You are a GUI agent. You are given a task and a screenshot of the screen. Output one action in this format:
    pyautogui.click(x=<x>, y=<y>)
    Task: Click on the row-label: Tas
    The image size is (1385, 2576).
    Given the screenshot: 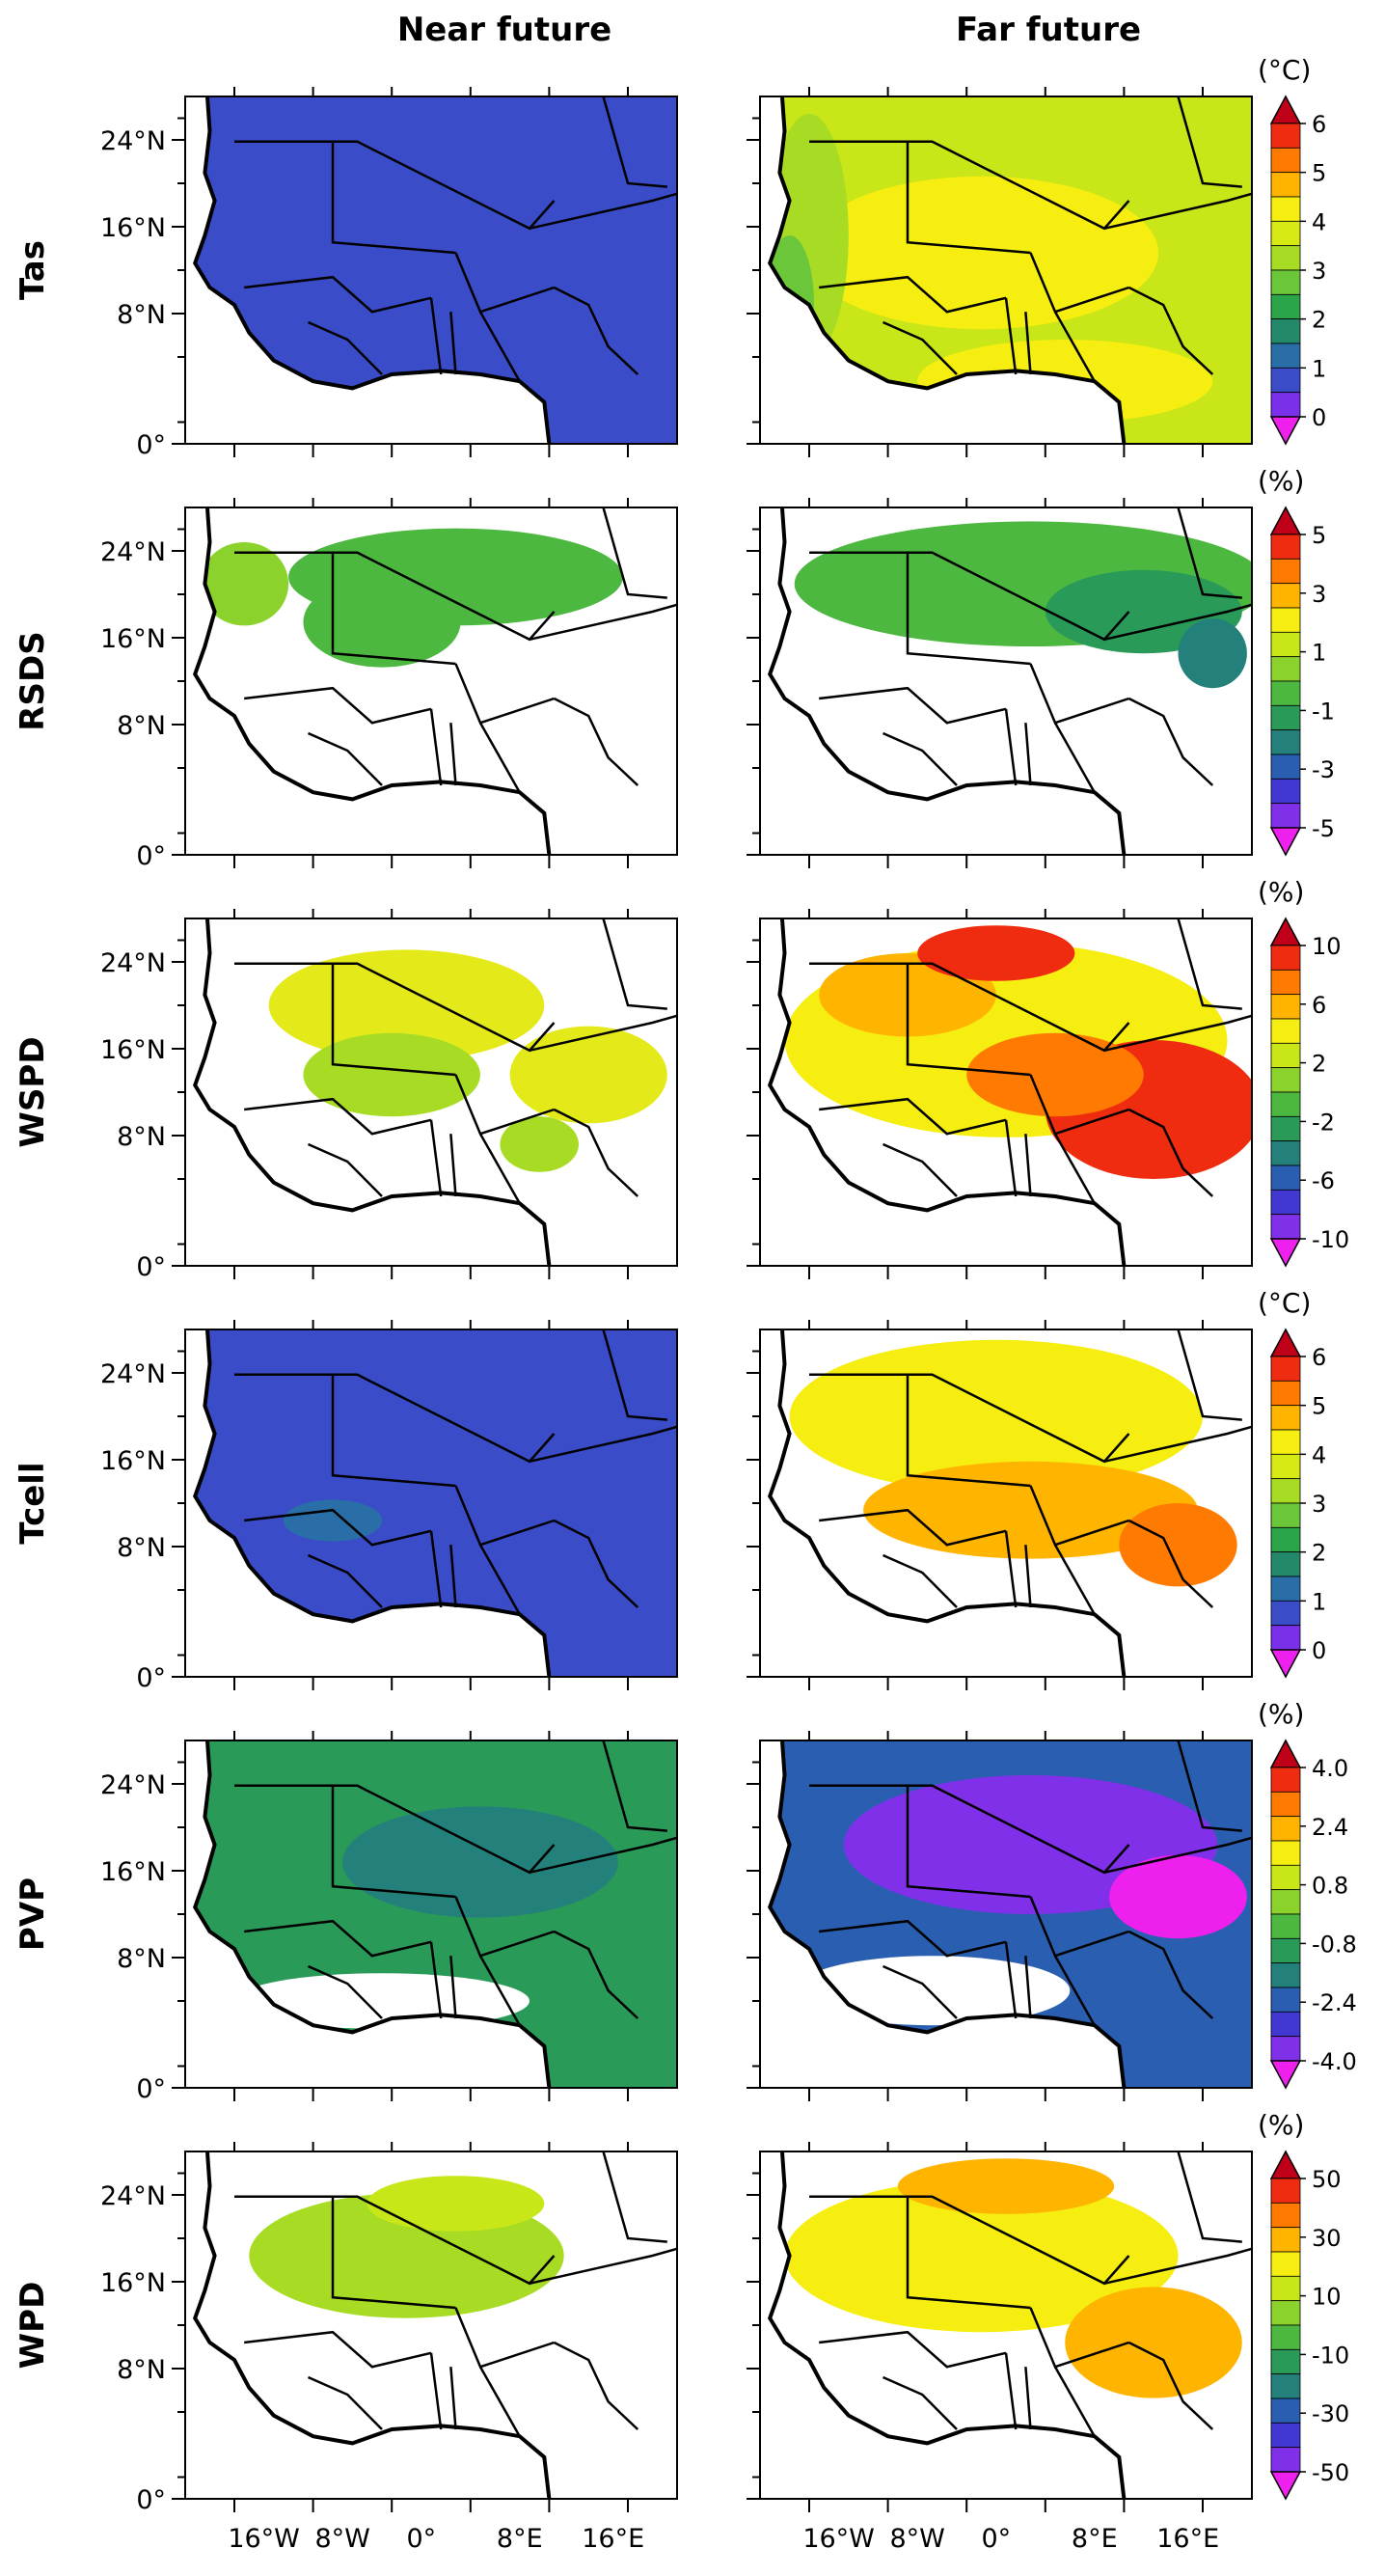 What is the action you would take?
    pyautogui.click(x=33, y=270)
    